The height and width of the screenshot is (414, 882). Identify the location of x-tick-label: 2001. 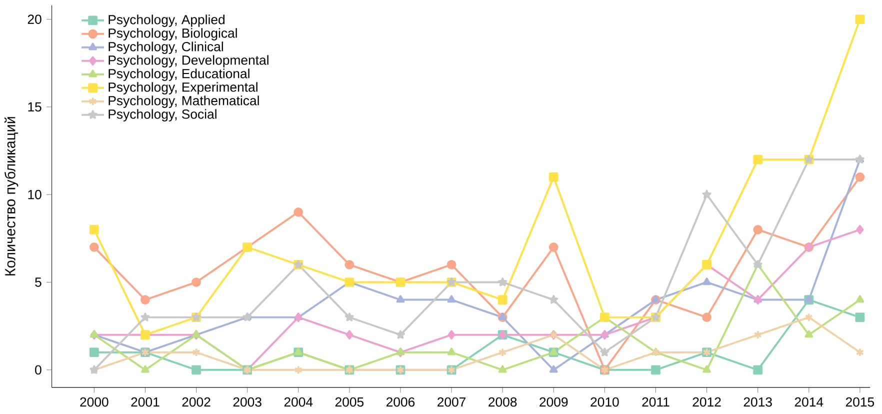
(145, 402).